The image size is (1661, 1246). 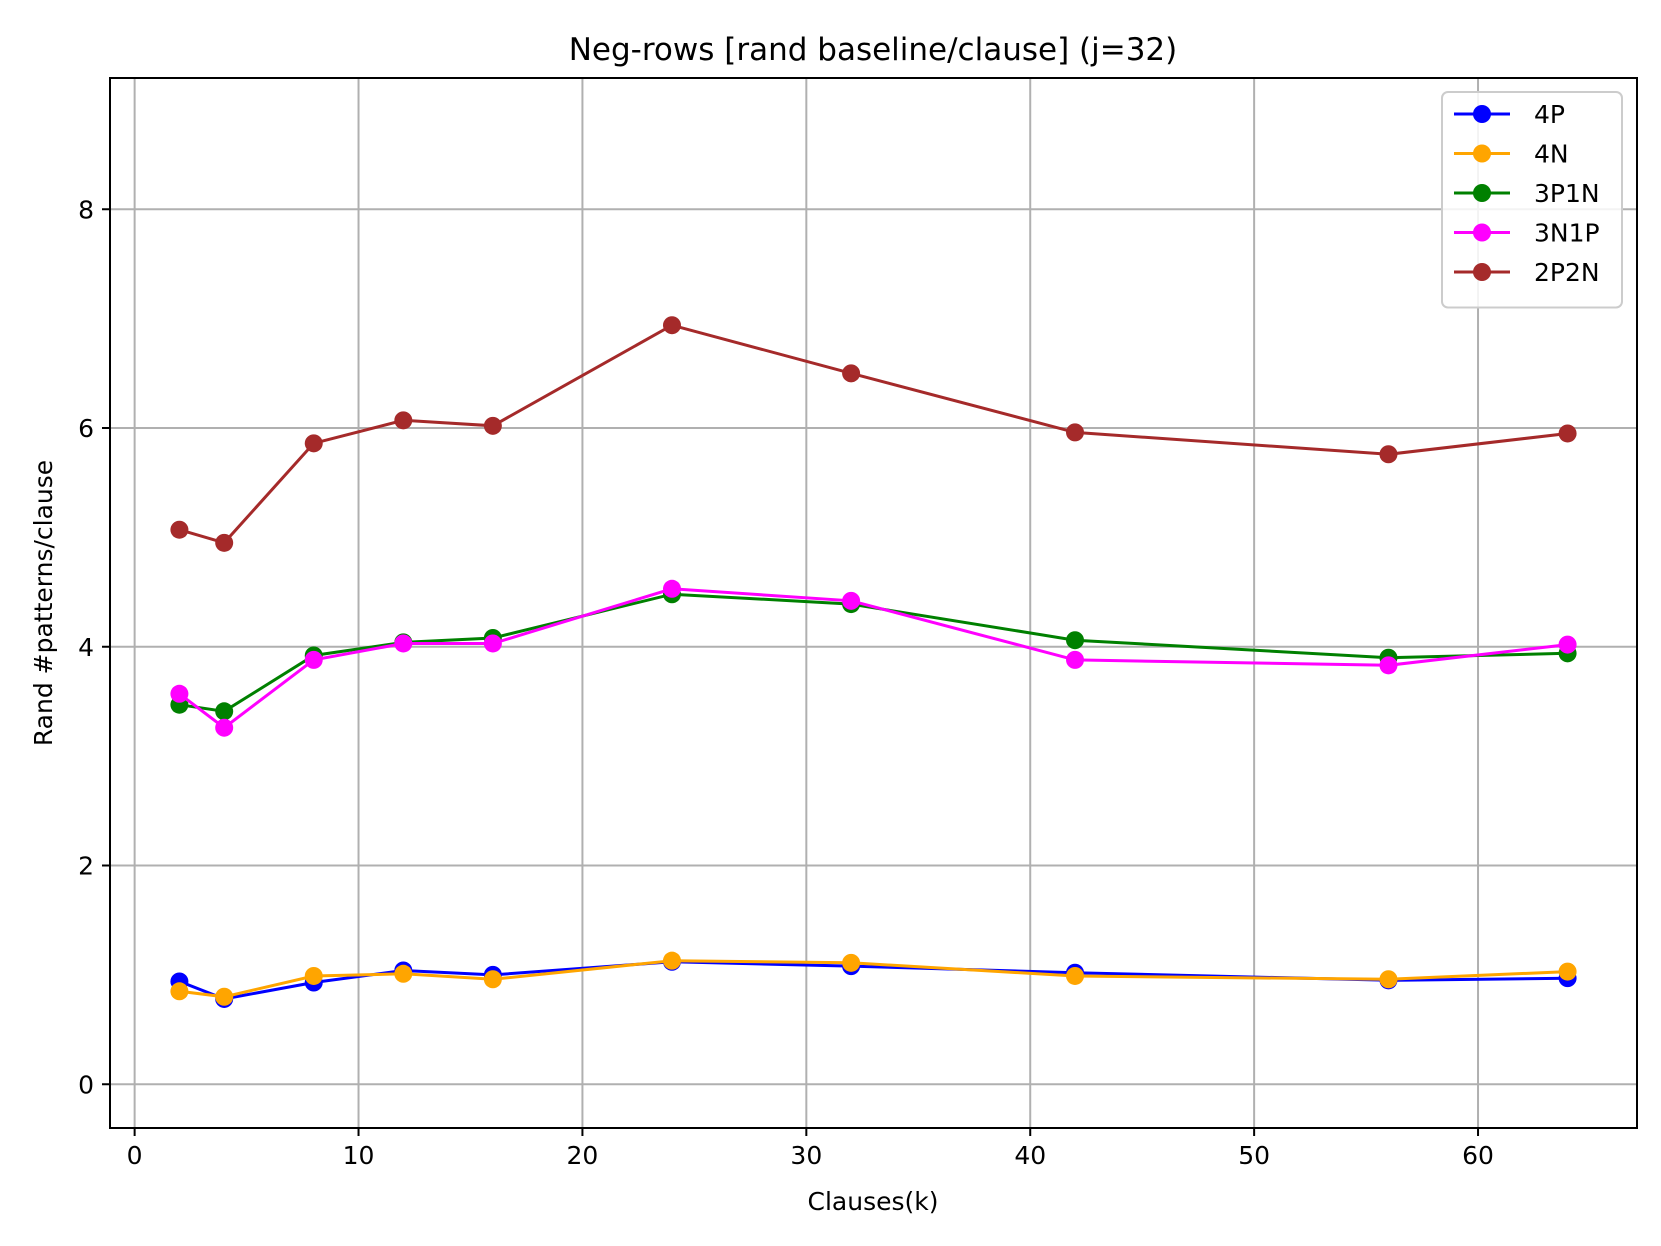 I want to click on y-tick-label: 0, so click(x=86, y=1084).